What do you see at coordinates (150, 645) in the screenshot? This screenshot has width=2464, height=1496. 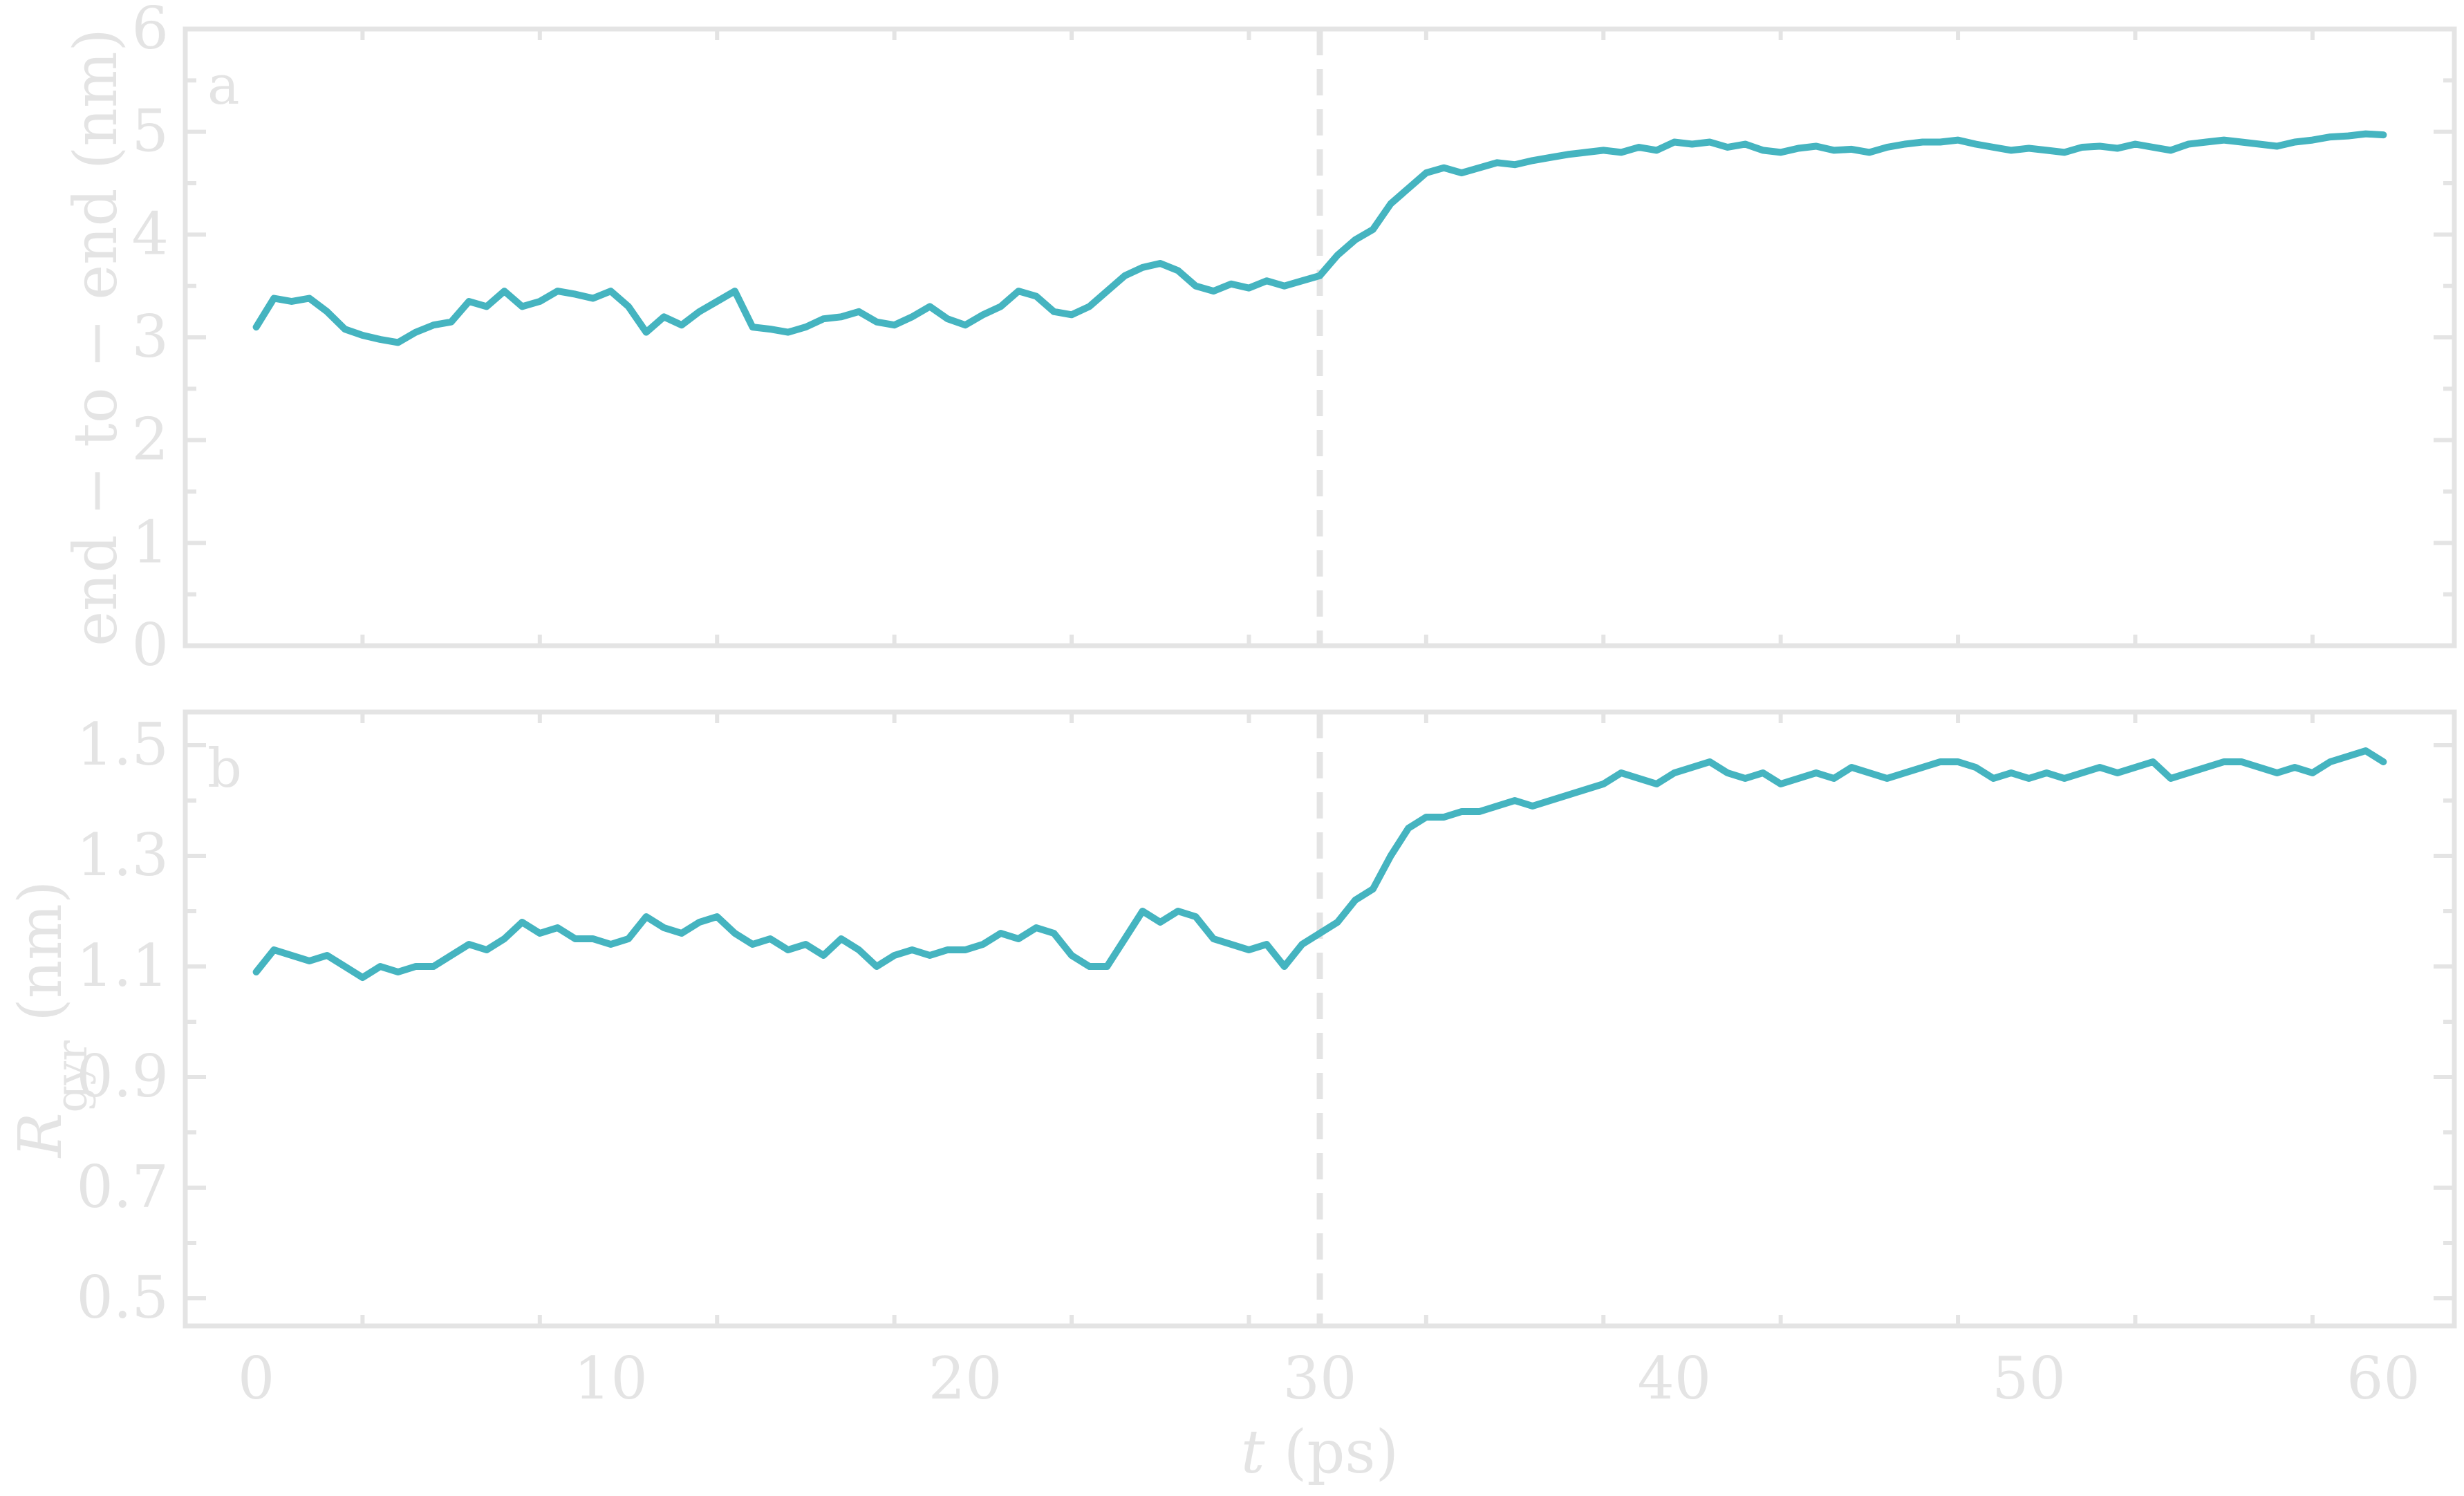 I see `ytick-label: 0` at bounding box center [150, 645].